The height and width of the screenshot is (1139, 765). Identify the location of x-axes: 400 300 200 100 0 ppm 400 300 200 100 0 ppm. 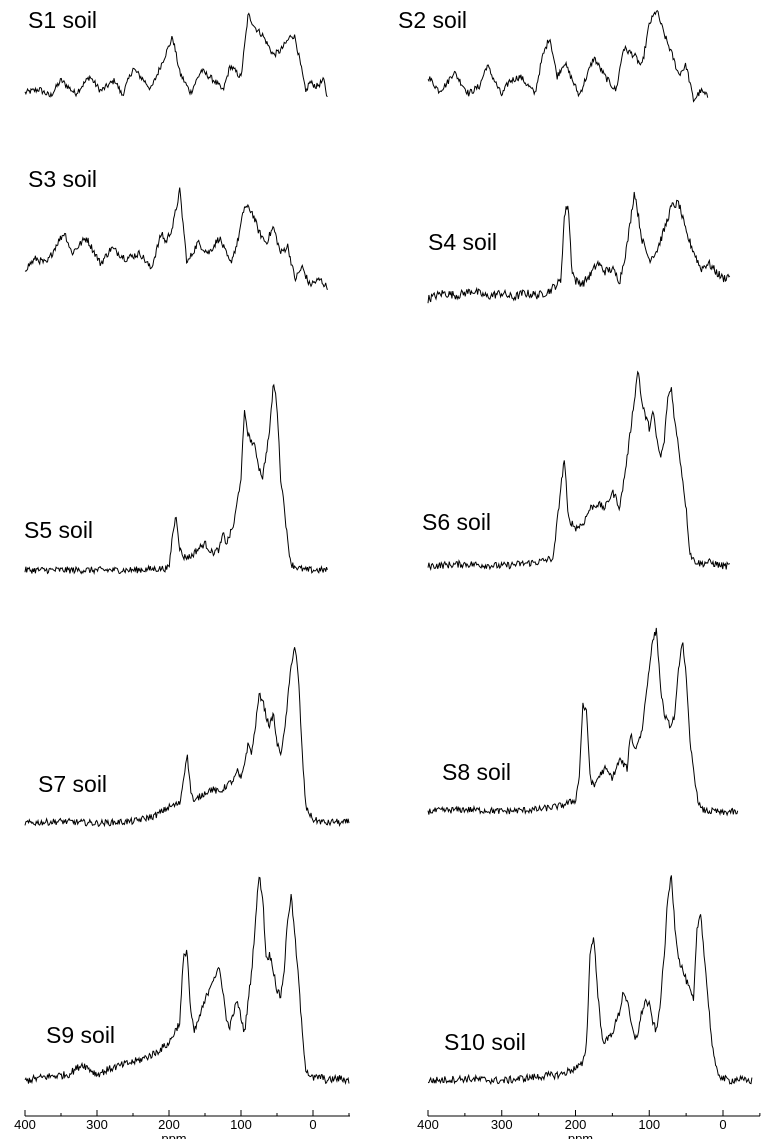
(387, 1124).